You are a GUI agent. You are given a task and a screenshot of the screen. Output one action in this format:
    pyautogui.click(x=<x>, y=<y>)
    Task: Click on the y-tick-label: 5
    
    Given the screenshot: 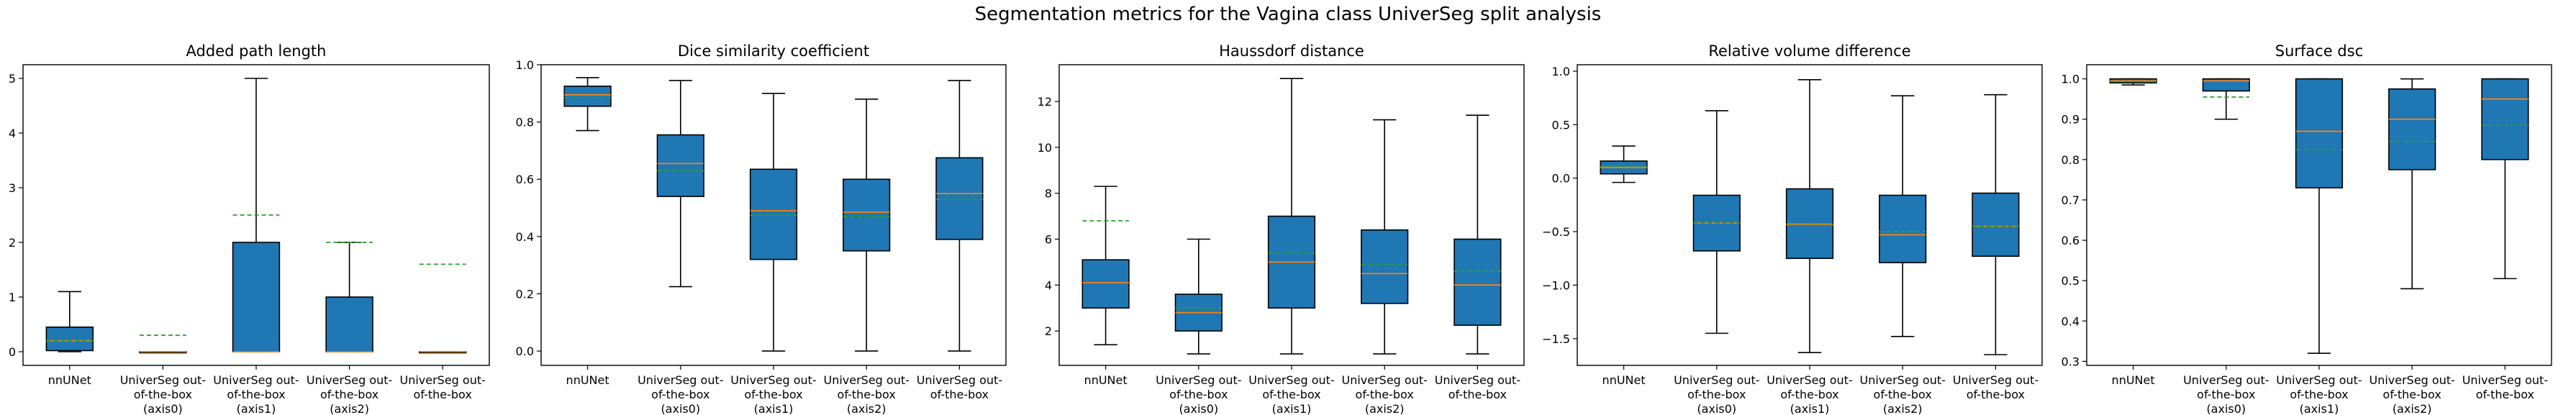 What is the action you would take?
    pyautogui.click(x=12, y=79)
    